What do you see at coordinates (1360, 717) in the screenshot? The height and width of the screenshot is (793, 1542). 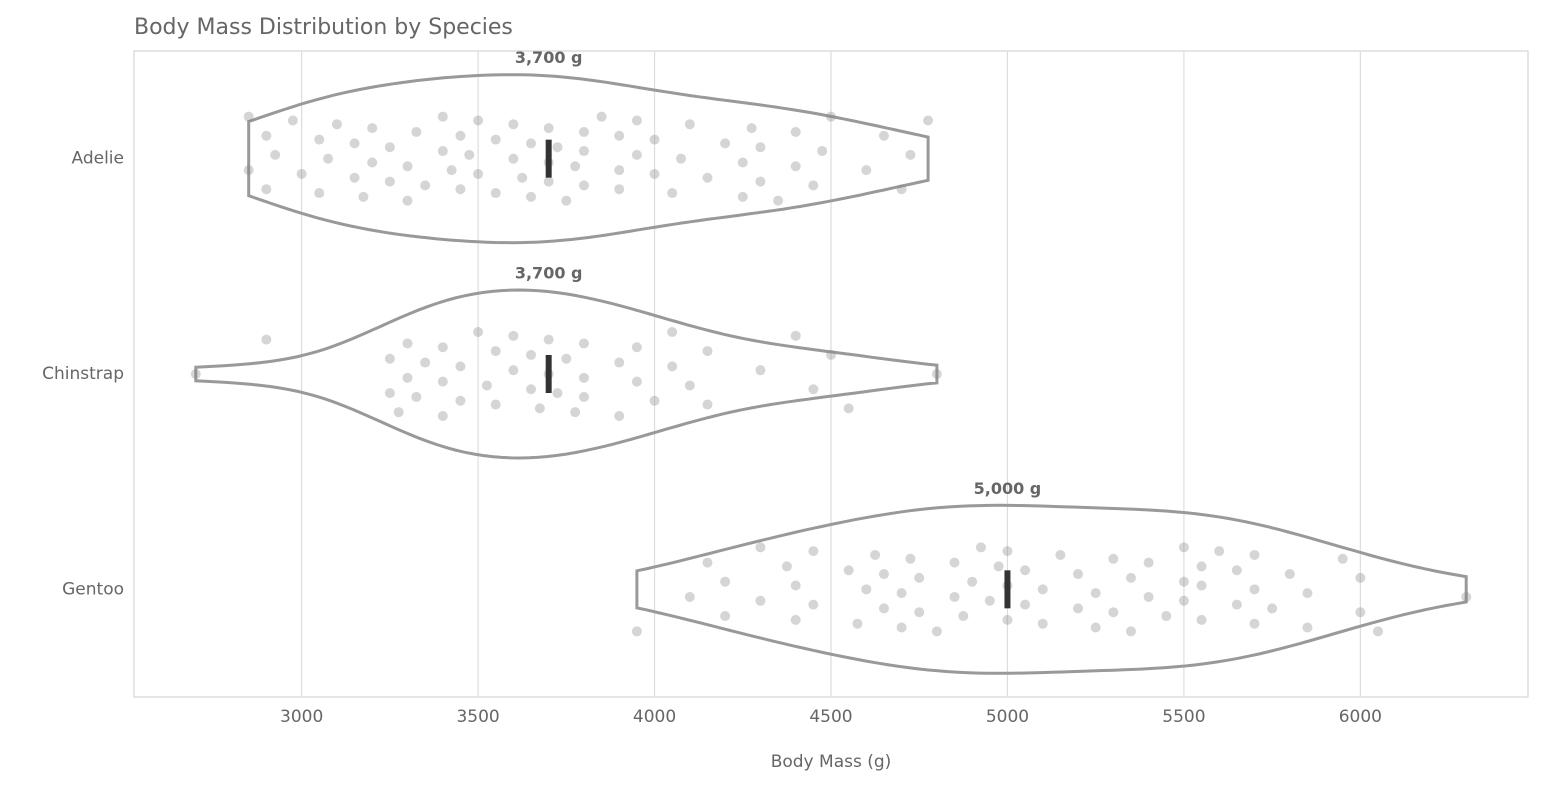 I see `x-tick-label: 6000` at bounding box center [1360, 717].